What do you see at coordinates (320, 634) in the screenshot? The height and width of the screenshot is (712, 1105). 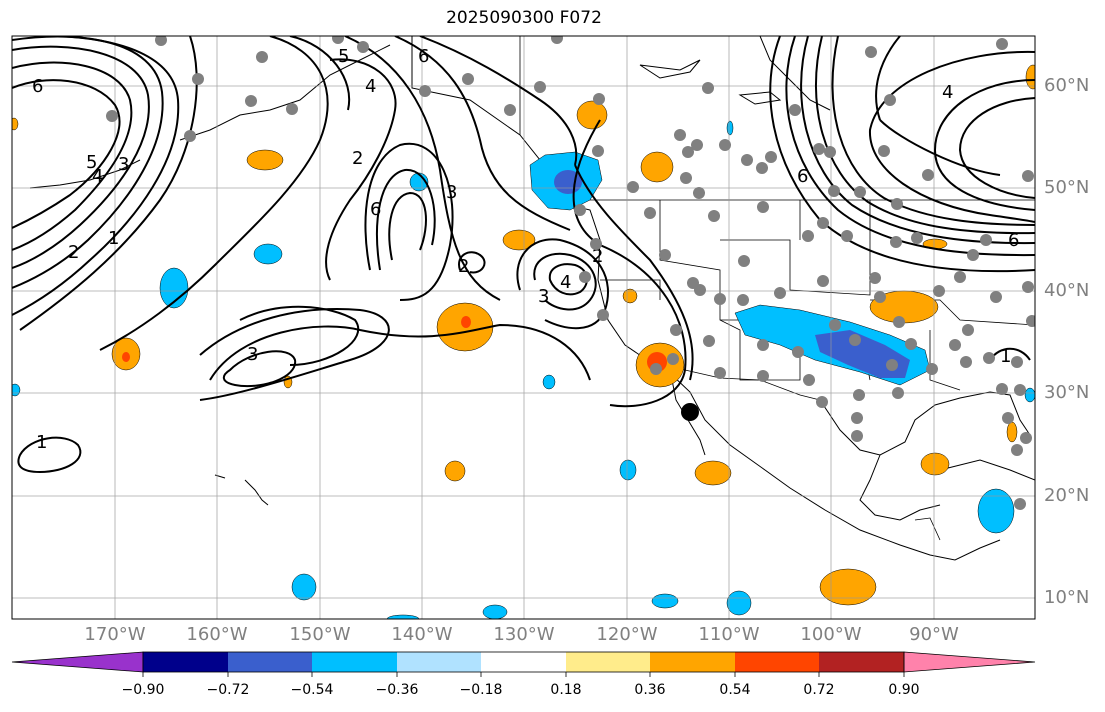 I see `lon-label: 150°W` at bounding box center [320, 634].